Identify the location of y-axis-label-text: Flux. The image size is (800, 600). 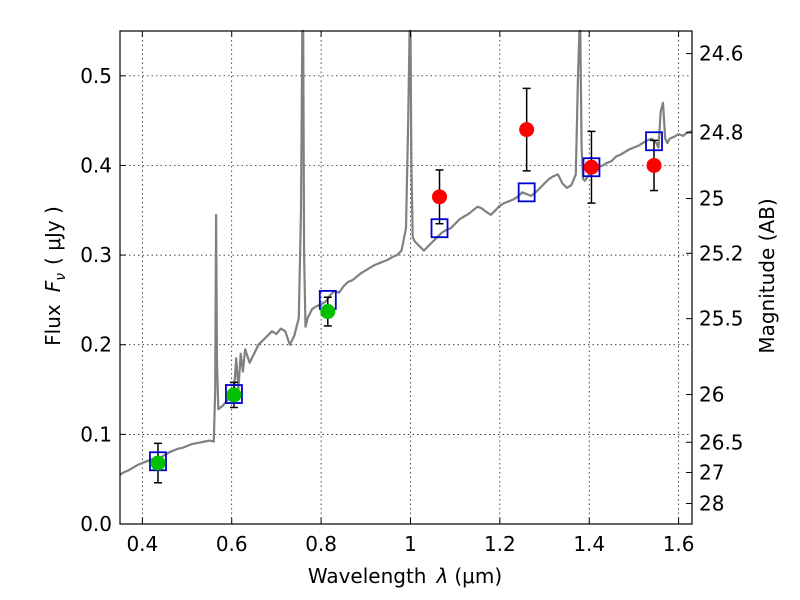
(53, 325).